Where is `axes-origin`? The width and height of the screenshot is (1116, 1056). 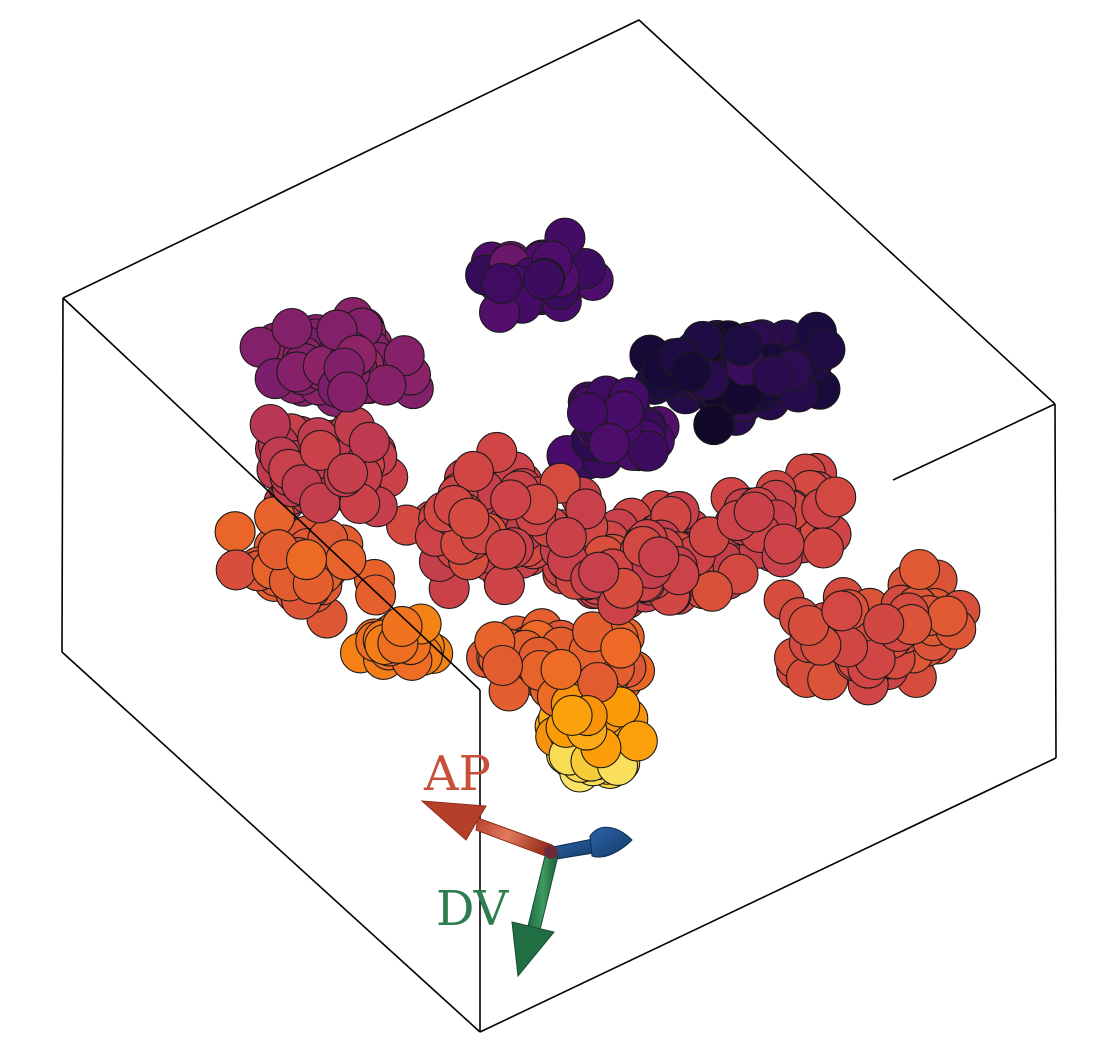
axes-origin is located at coordinates (551, 852).